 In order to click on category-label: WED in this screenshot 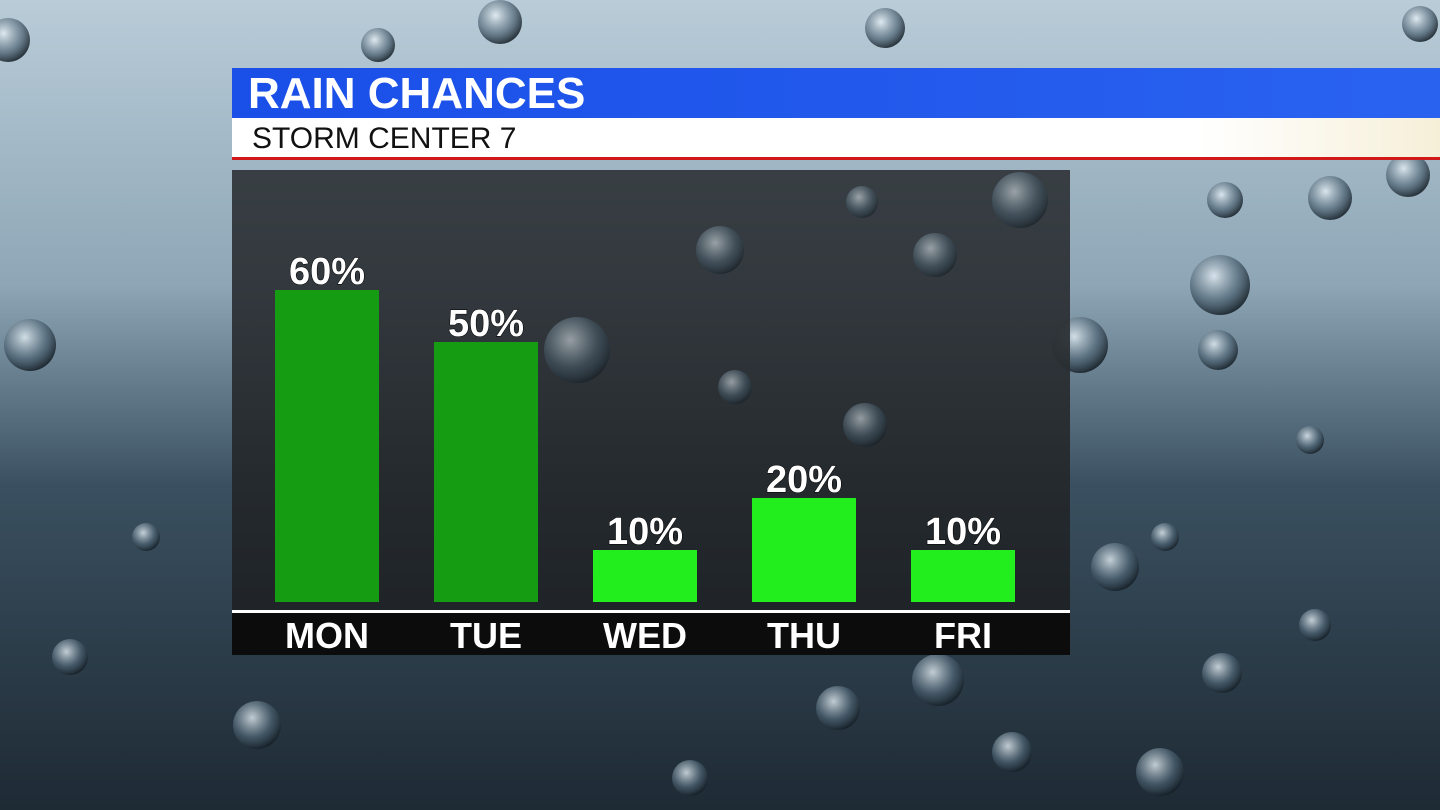, I will do `click(645, 635)`.